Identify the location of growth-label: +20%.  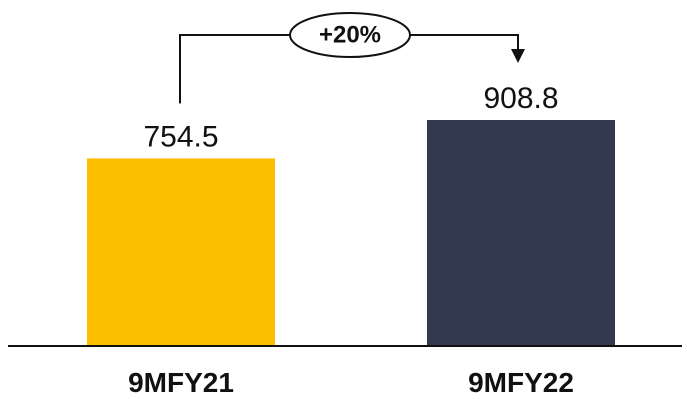
(350, 34).